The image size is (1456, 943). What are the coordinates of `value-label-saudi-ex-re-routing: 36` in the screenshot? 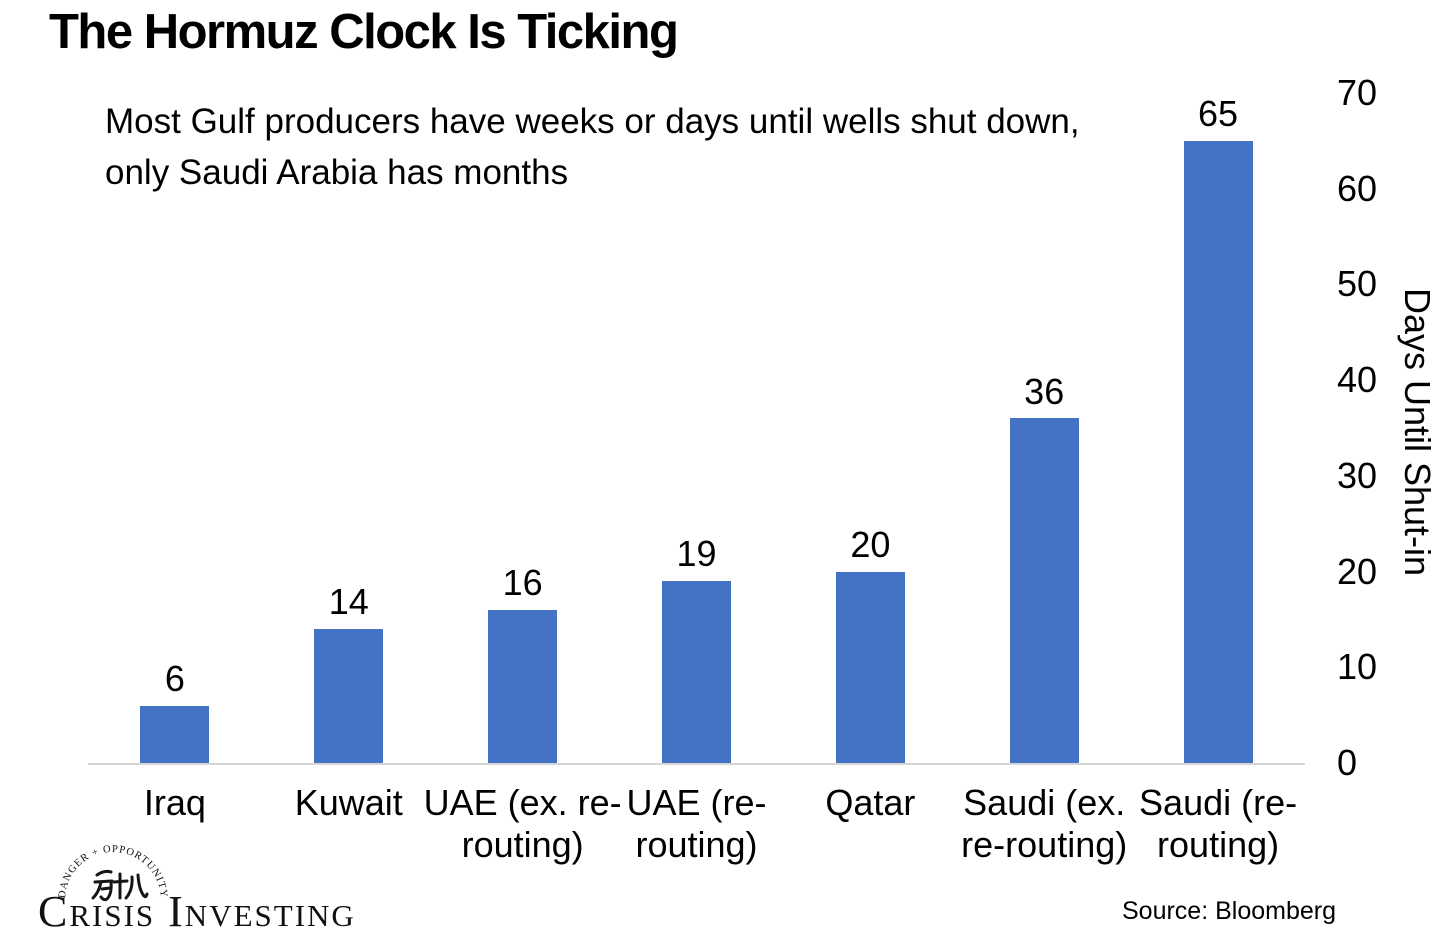 It's located at (1044, 391).